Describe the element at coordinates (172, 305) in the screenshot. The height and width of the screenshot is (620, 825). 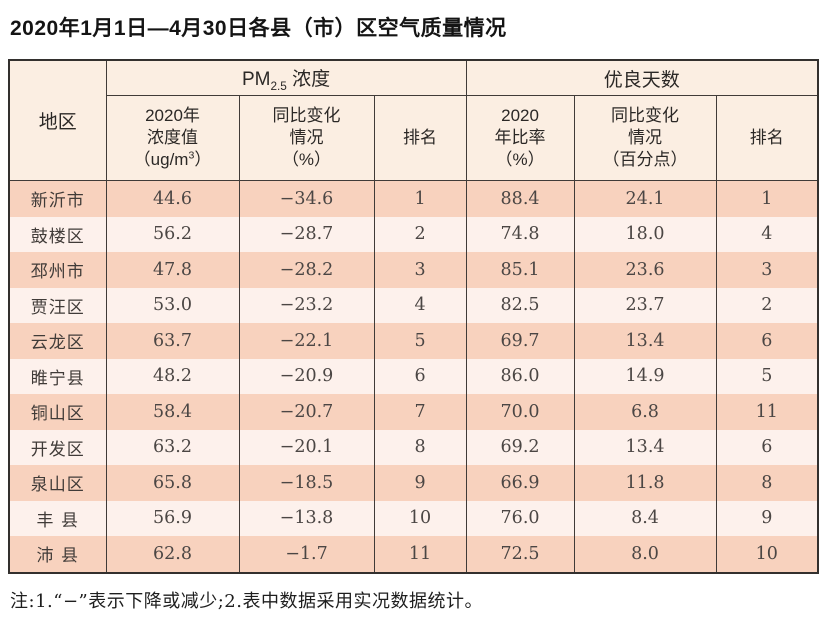
I see `cell-pm-value: 53.0` at that location.